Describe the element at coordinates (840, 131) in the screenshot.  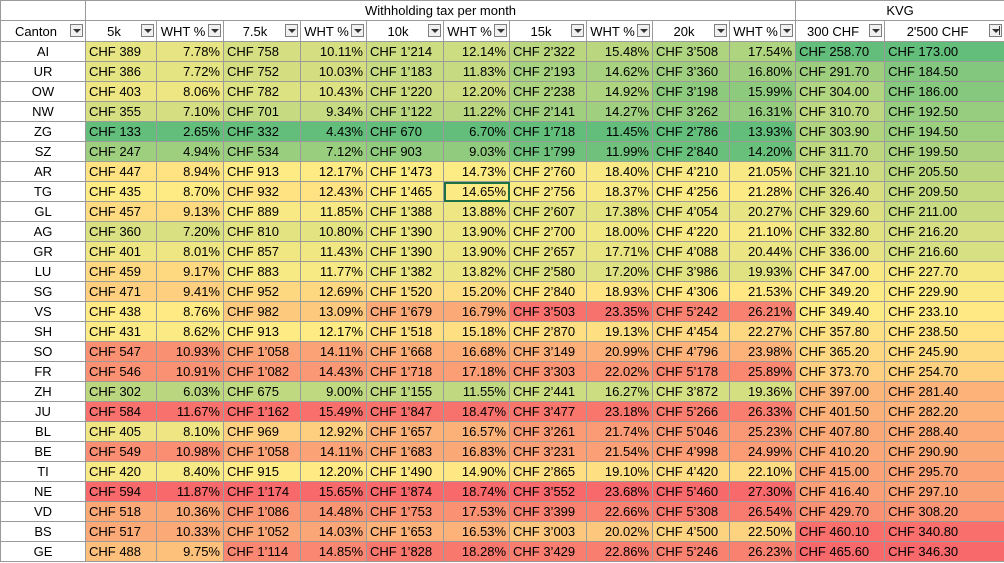
I see `kvg-cell: CHF 303.90` at that location.